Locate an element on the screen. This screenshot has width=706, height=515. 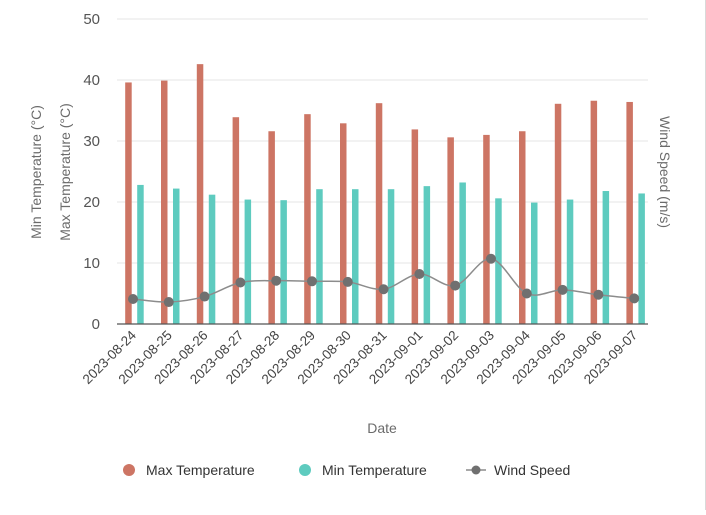
y-tick-label: 40 is located at coordinates (91, 80).